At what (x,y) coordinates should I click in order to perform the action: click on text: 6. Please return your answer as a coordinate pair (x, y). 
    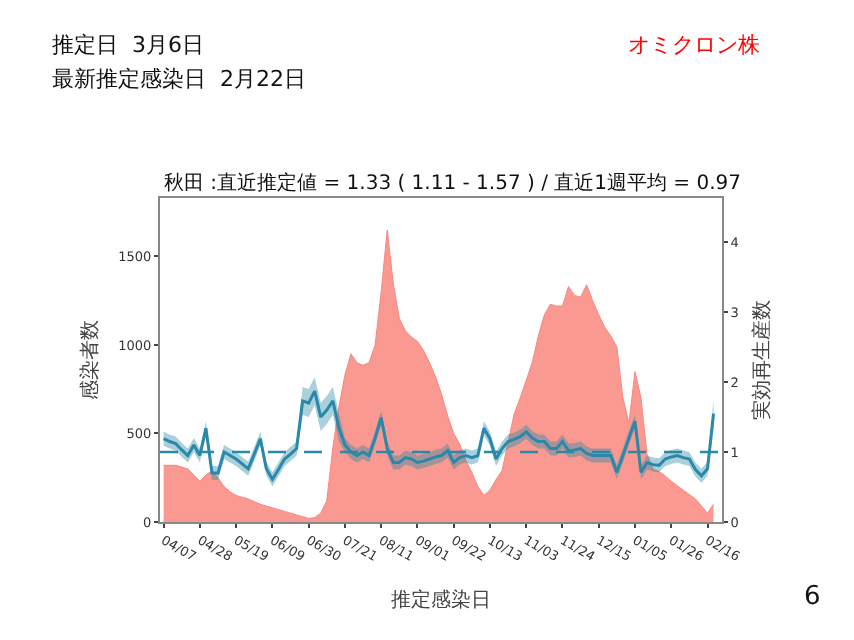
    Looking at the image, I should click on (812, 597).